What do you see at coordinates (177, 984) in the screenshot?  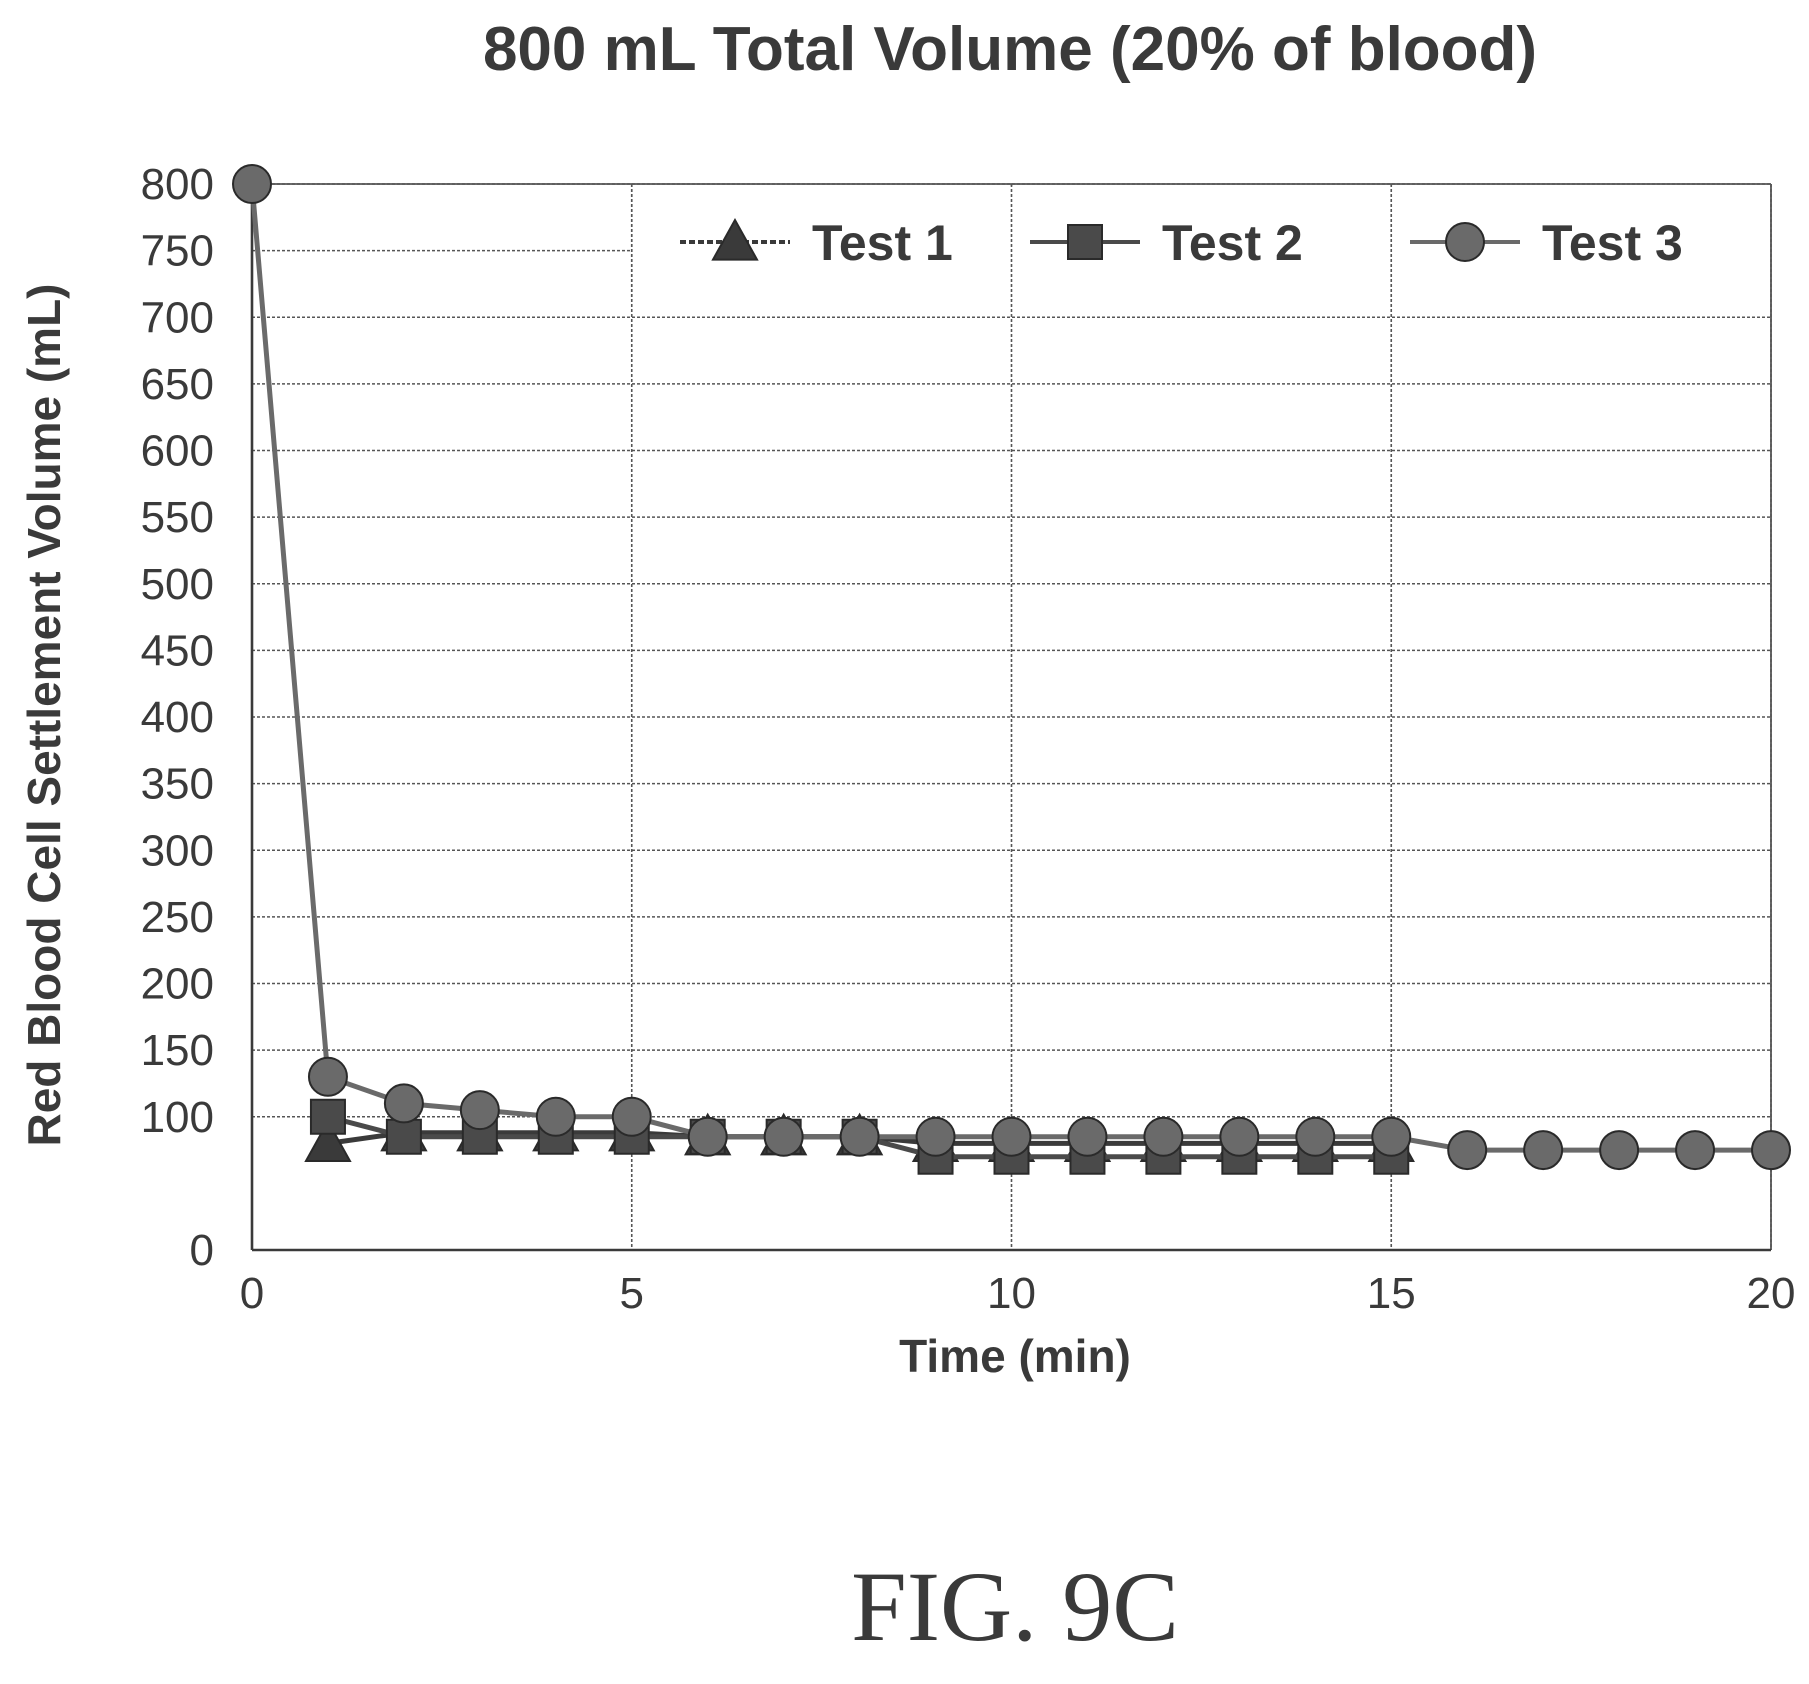 I see `y-tick-label: 200` at bounding box center [177, 984].